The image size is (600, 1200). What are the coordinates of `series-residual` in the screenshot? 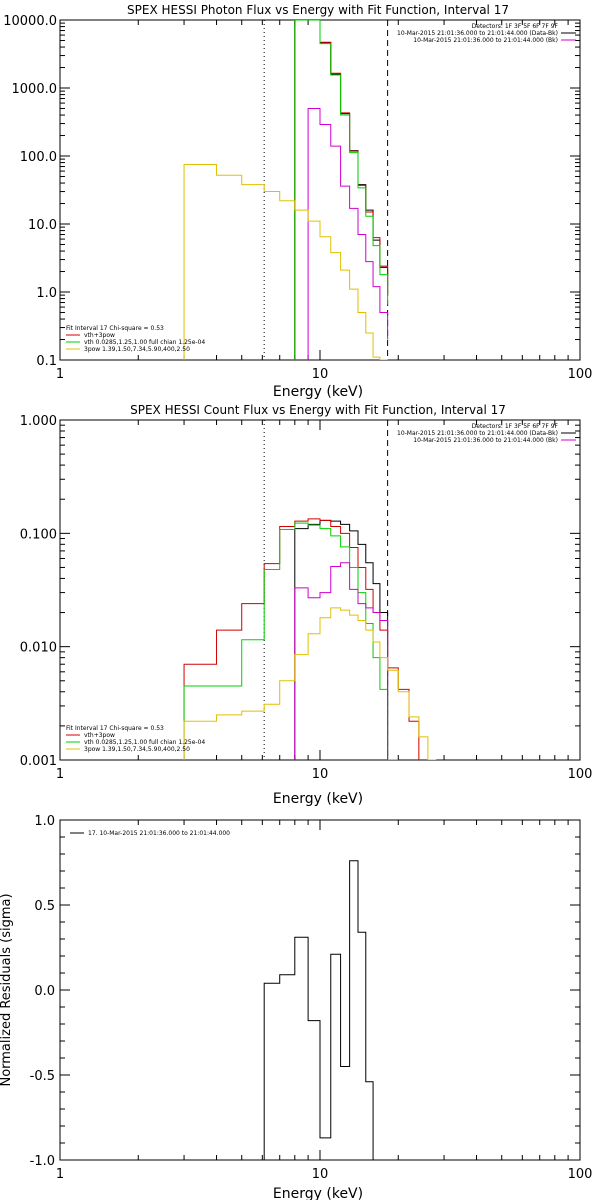 It's located at (318, 1010).